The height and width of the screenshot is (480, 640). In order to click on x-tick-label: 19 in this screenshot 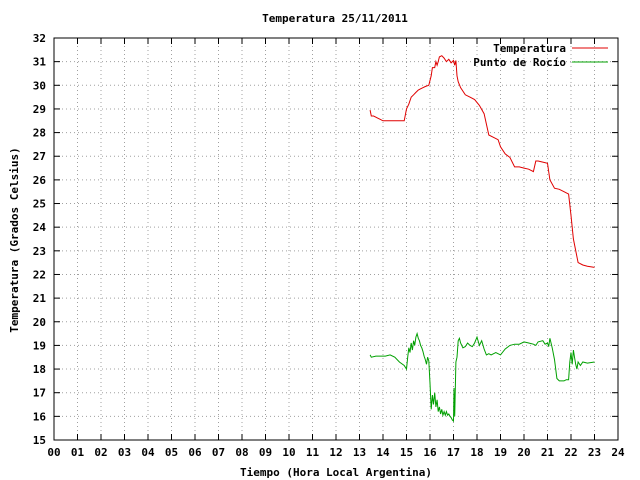, I will do `click(500, 452)`.